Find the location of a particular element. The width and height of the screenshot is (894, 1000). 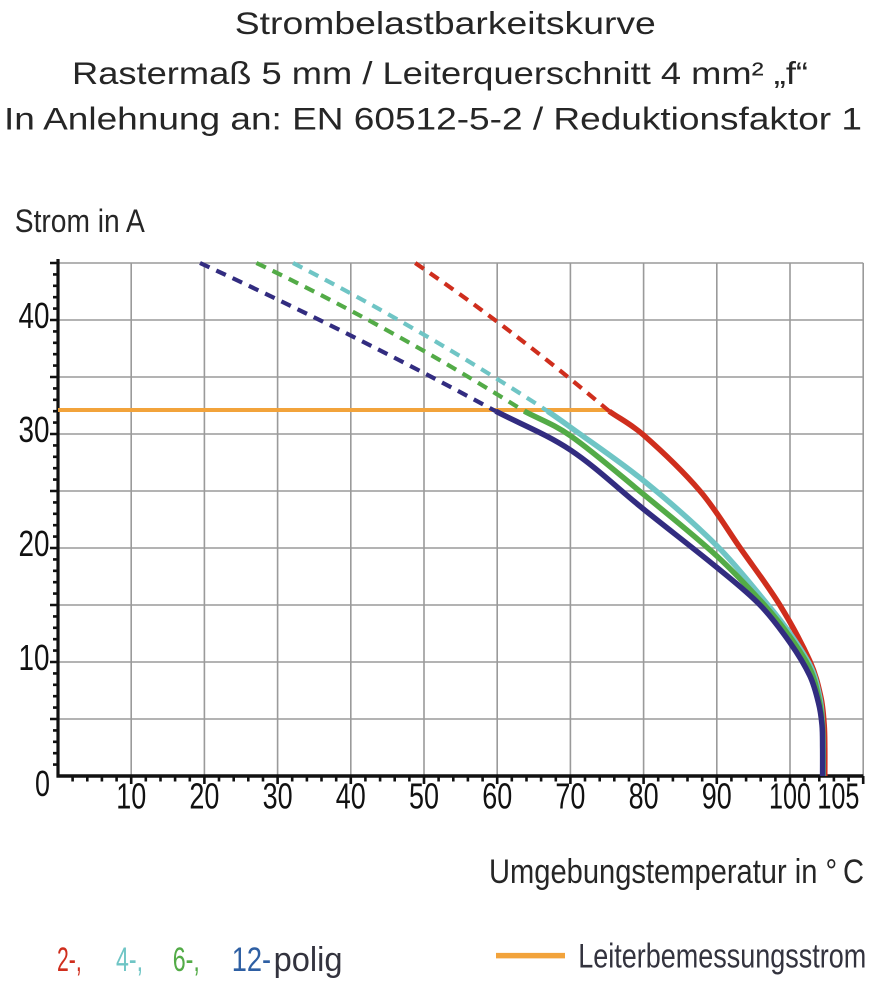

svg-text: Strombelastbarkeitskurve is located at coordinates (445, 23).